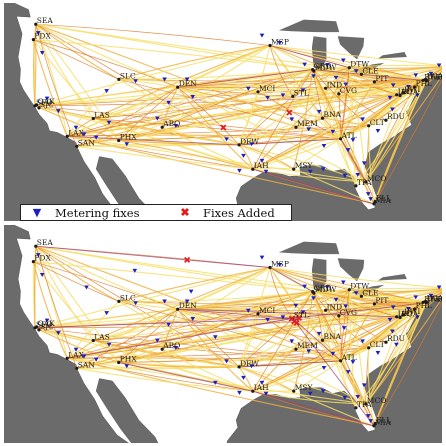 This screenshot has height=446, width=446. I want to click on airport-code-label: LAX, so click(76, 354).